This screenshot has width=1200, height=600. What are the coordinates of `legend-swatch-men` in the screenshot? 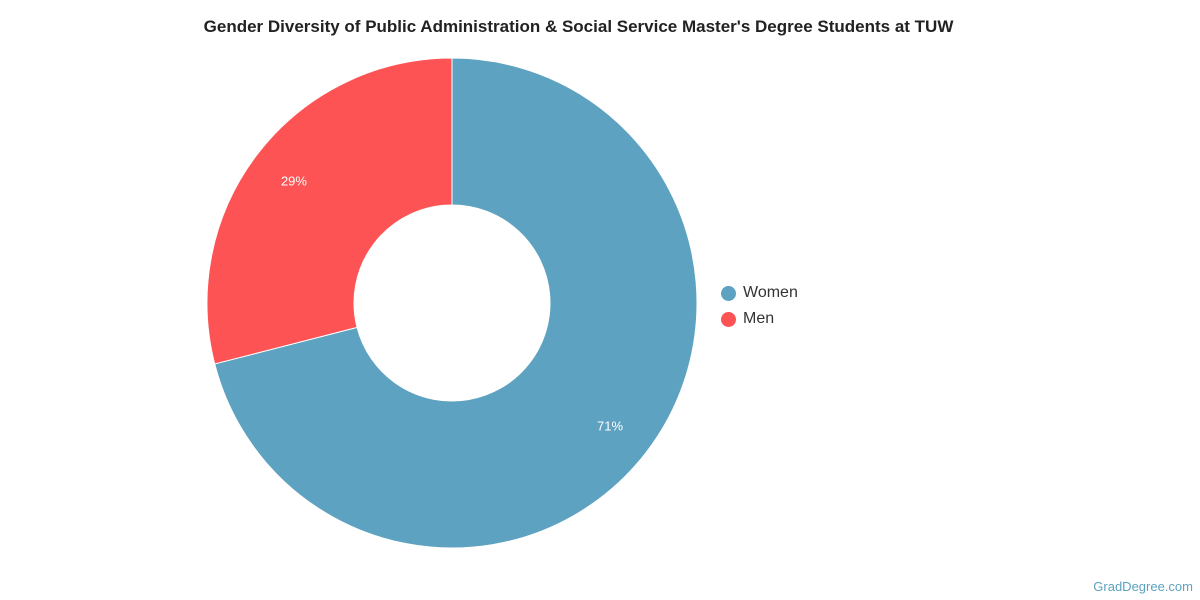 It's located at (728, 319).